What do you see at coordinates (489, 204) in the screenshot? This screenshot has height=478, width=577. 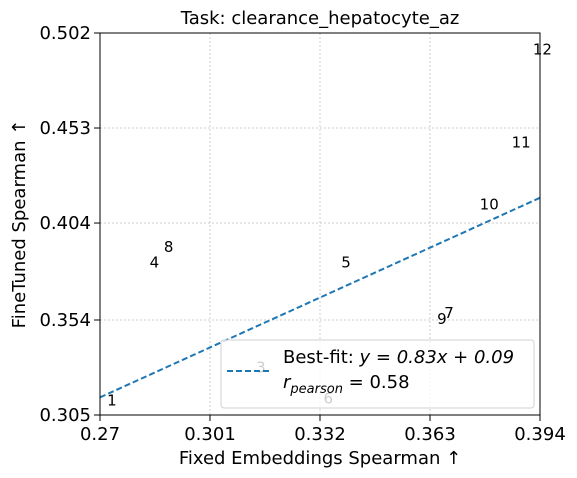 I see `point-label-10: 10` at bounding box center [489, 204].